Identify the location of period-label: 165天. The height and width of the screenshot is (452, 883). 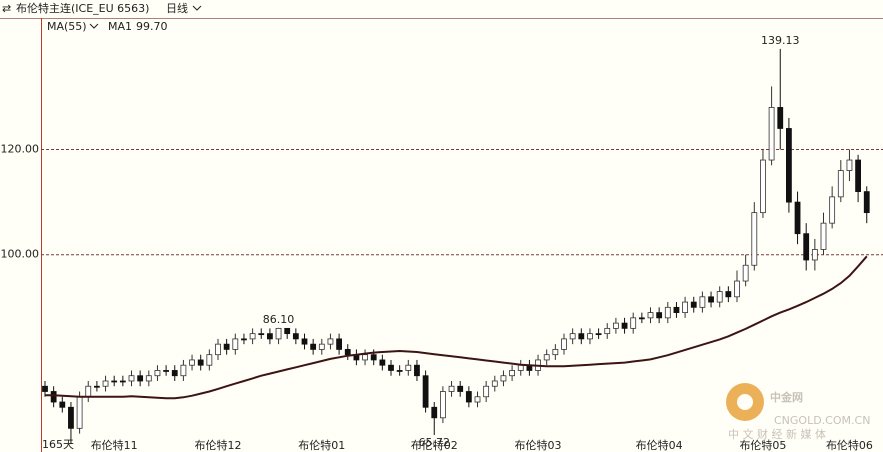
(58, 444).